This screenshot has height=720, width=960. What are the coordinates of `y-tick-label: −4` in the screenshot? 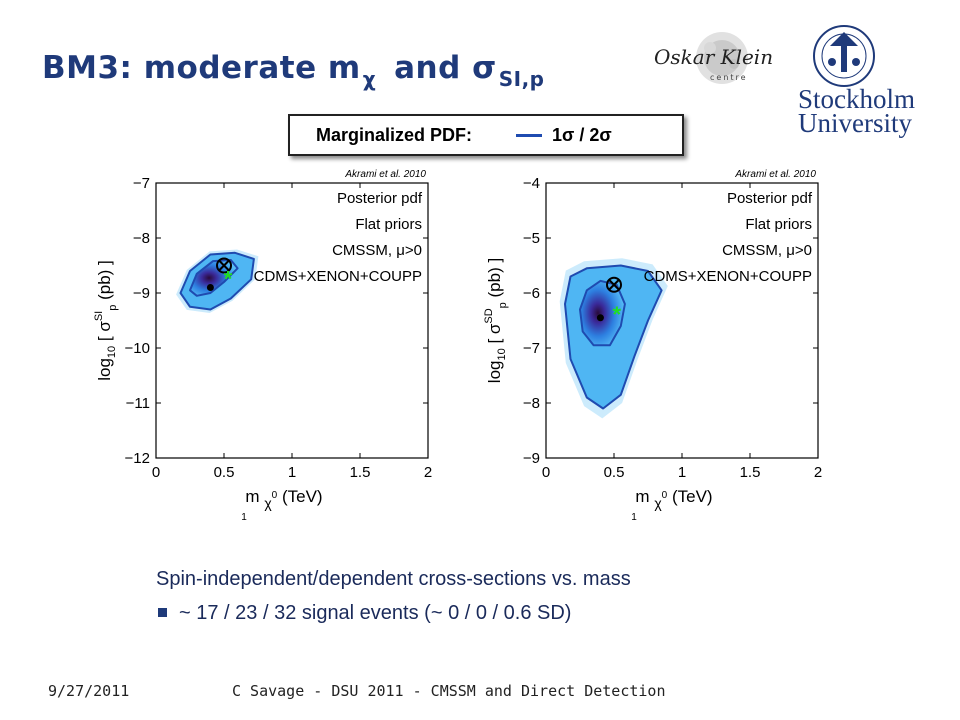 It's located at (531, 183).